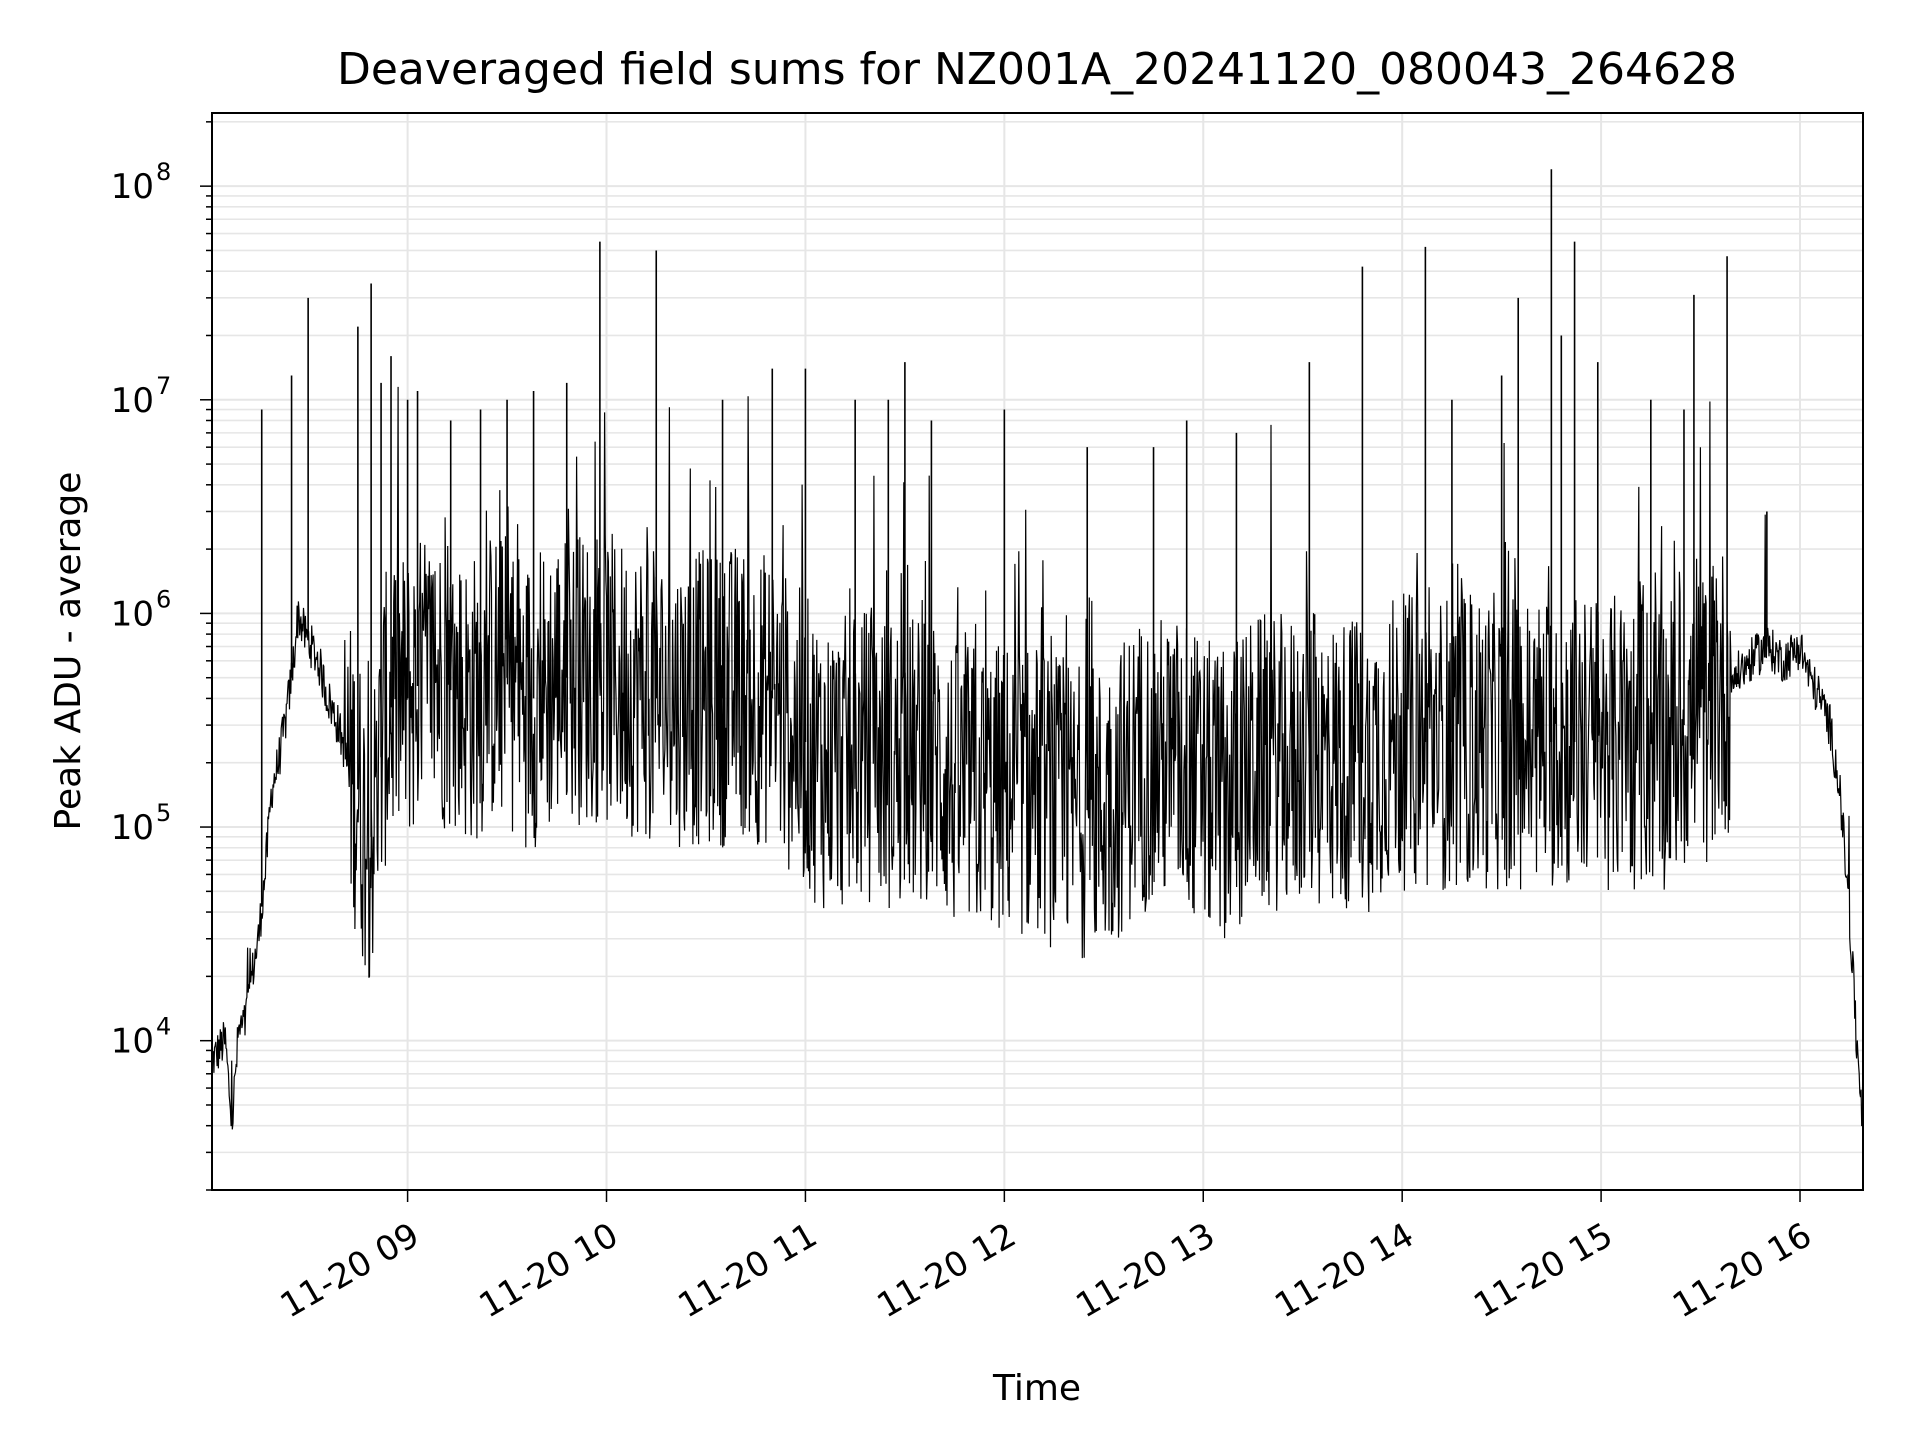 The height and width of the screenshot is (1440, 1920). Describe the element at coordinates (946, 1270) in the screenshot. I see `x-tick-label: 11-20 12` at that location.